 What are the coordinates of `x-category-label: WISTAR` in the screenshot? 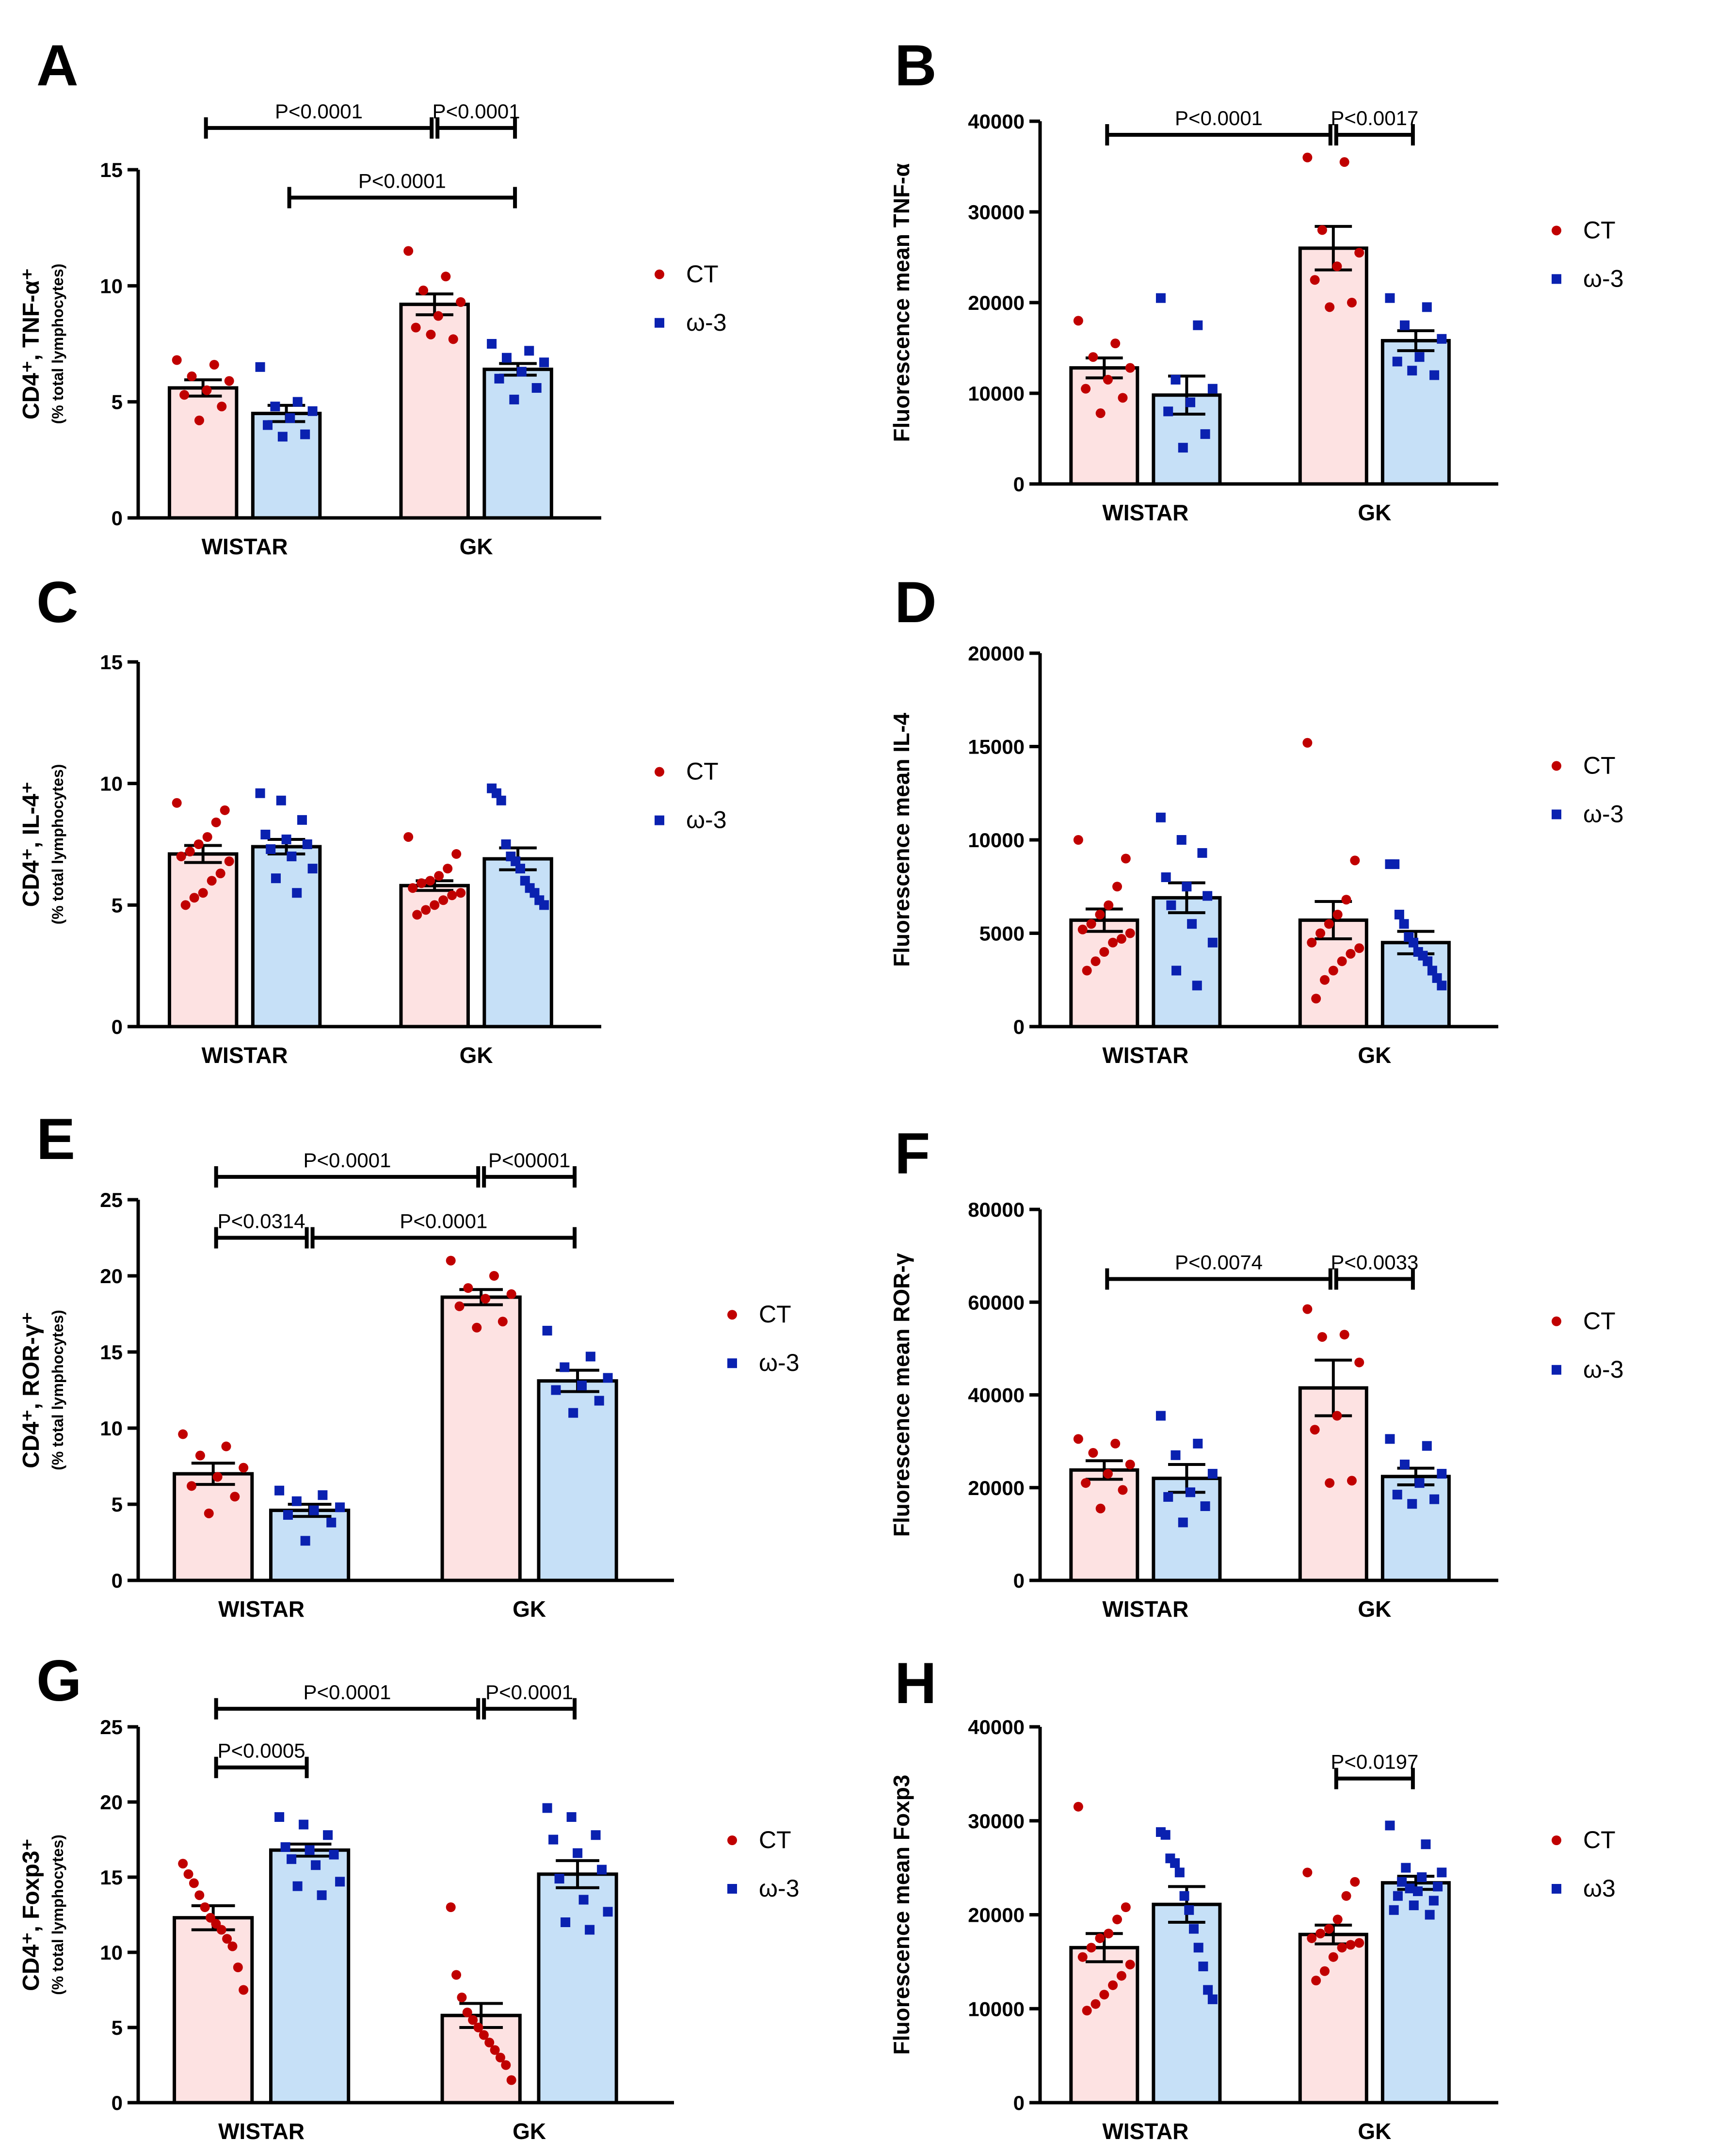 It's located at (245, 546).